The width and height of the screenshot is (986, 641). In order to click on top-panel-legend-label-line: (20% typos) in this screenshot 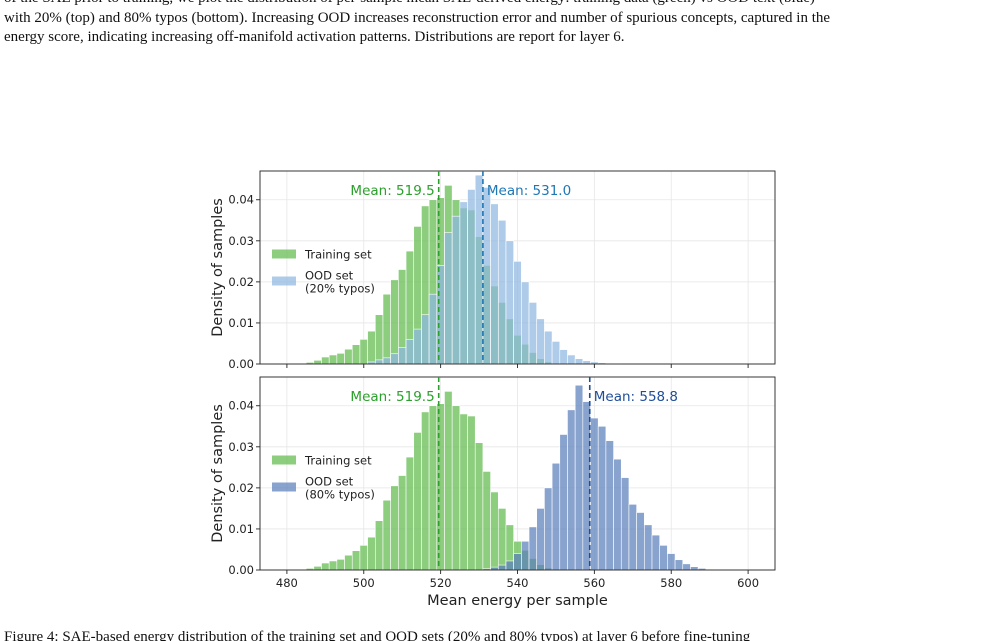, I will do `click(340, 289)`.